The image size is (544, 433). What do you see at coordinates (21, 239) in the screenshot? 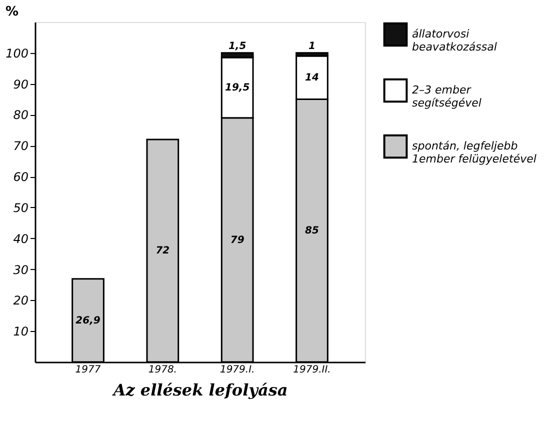
I see `y-tick-label: 40` at bounding box center [21, 239].